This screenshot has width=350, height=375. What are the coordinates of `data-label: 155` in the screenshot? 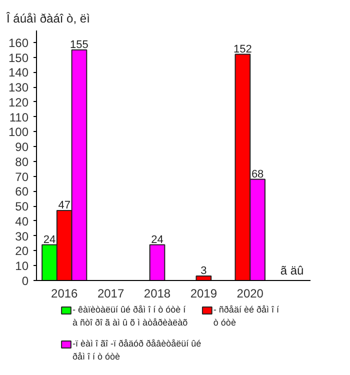 It's located at (79, 44).